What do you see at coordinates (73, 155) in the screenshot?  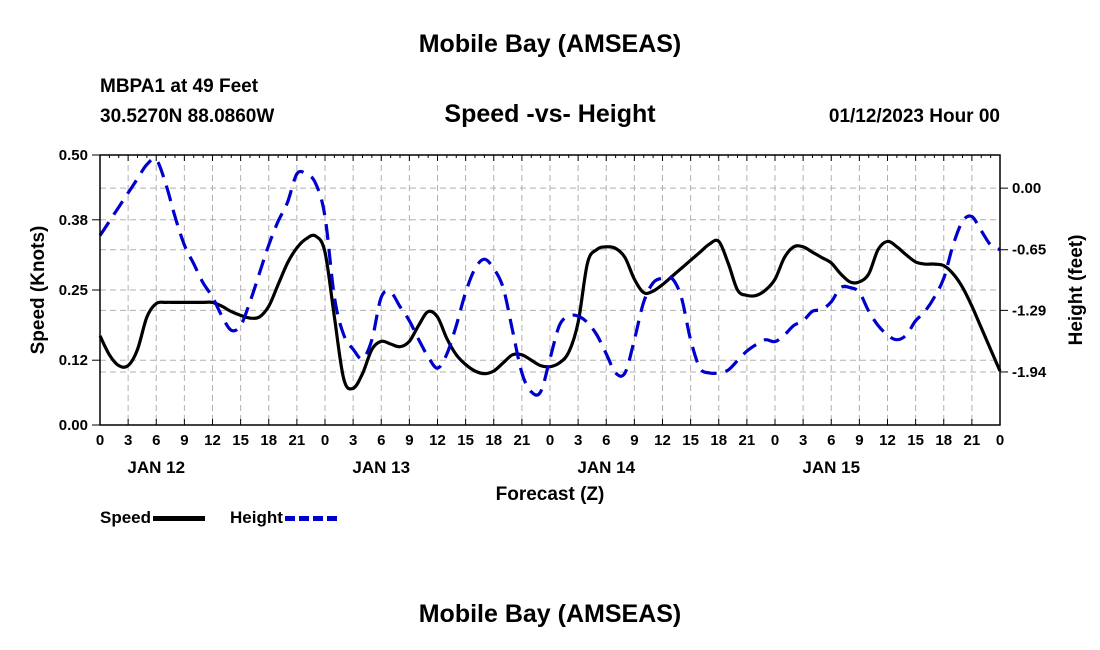 I see `y-tick-label: 0.50` at bounding box center [73, 155].